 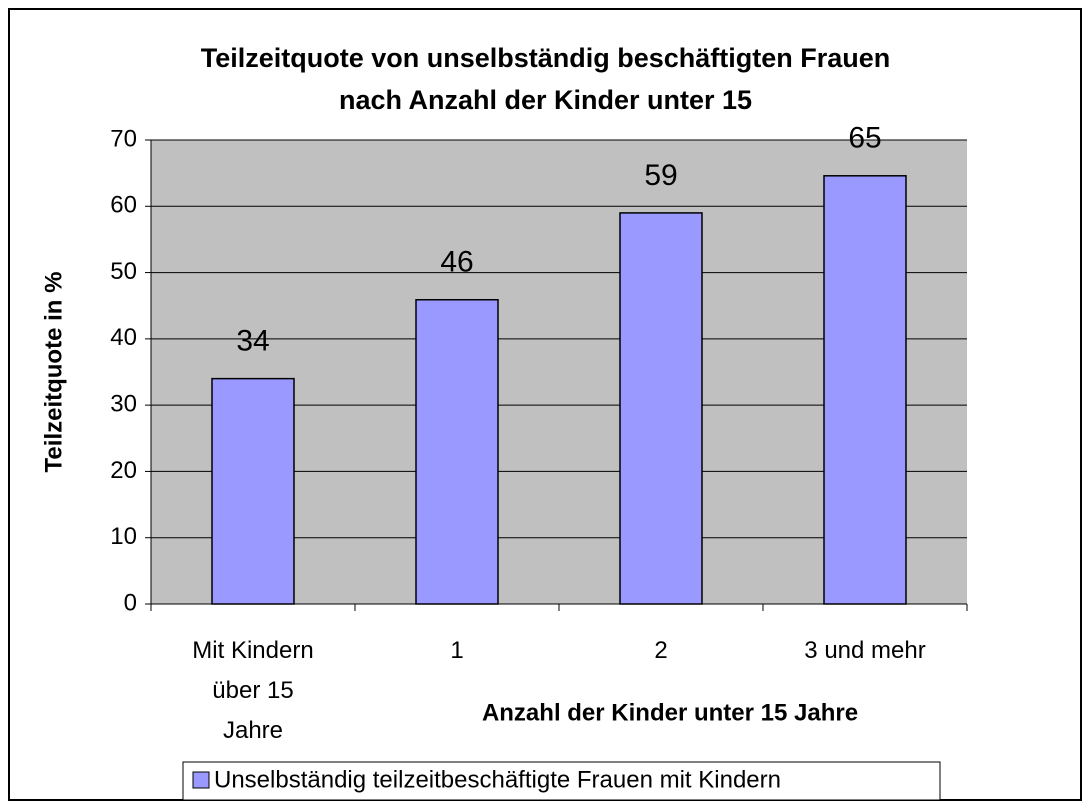 What do you see at coordinates (201, 780) in the screenshot?
I see `legend-swatch` at bounding box center [201, 780].